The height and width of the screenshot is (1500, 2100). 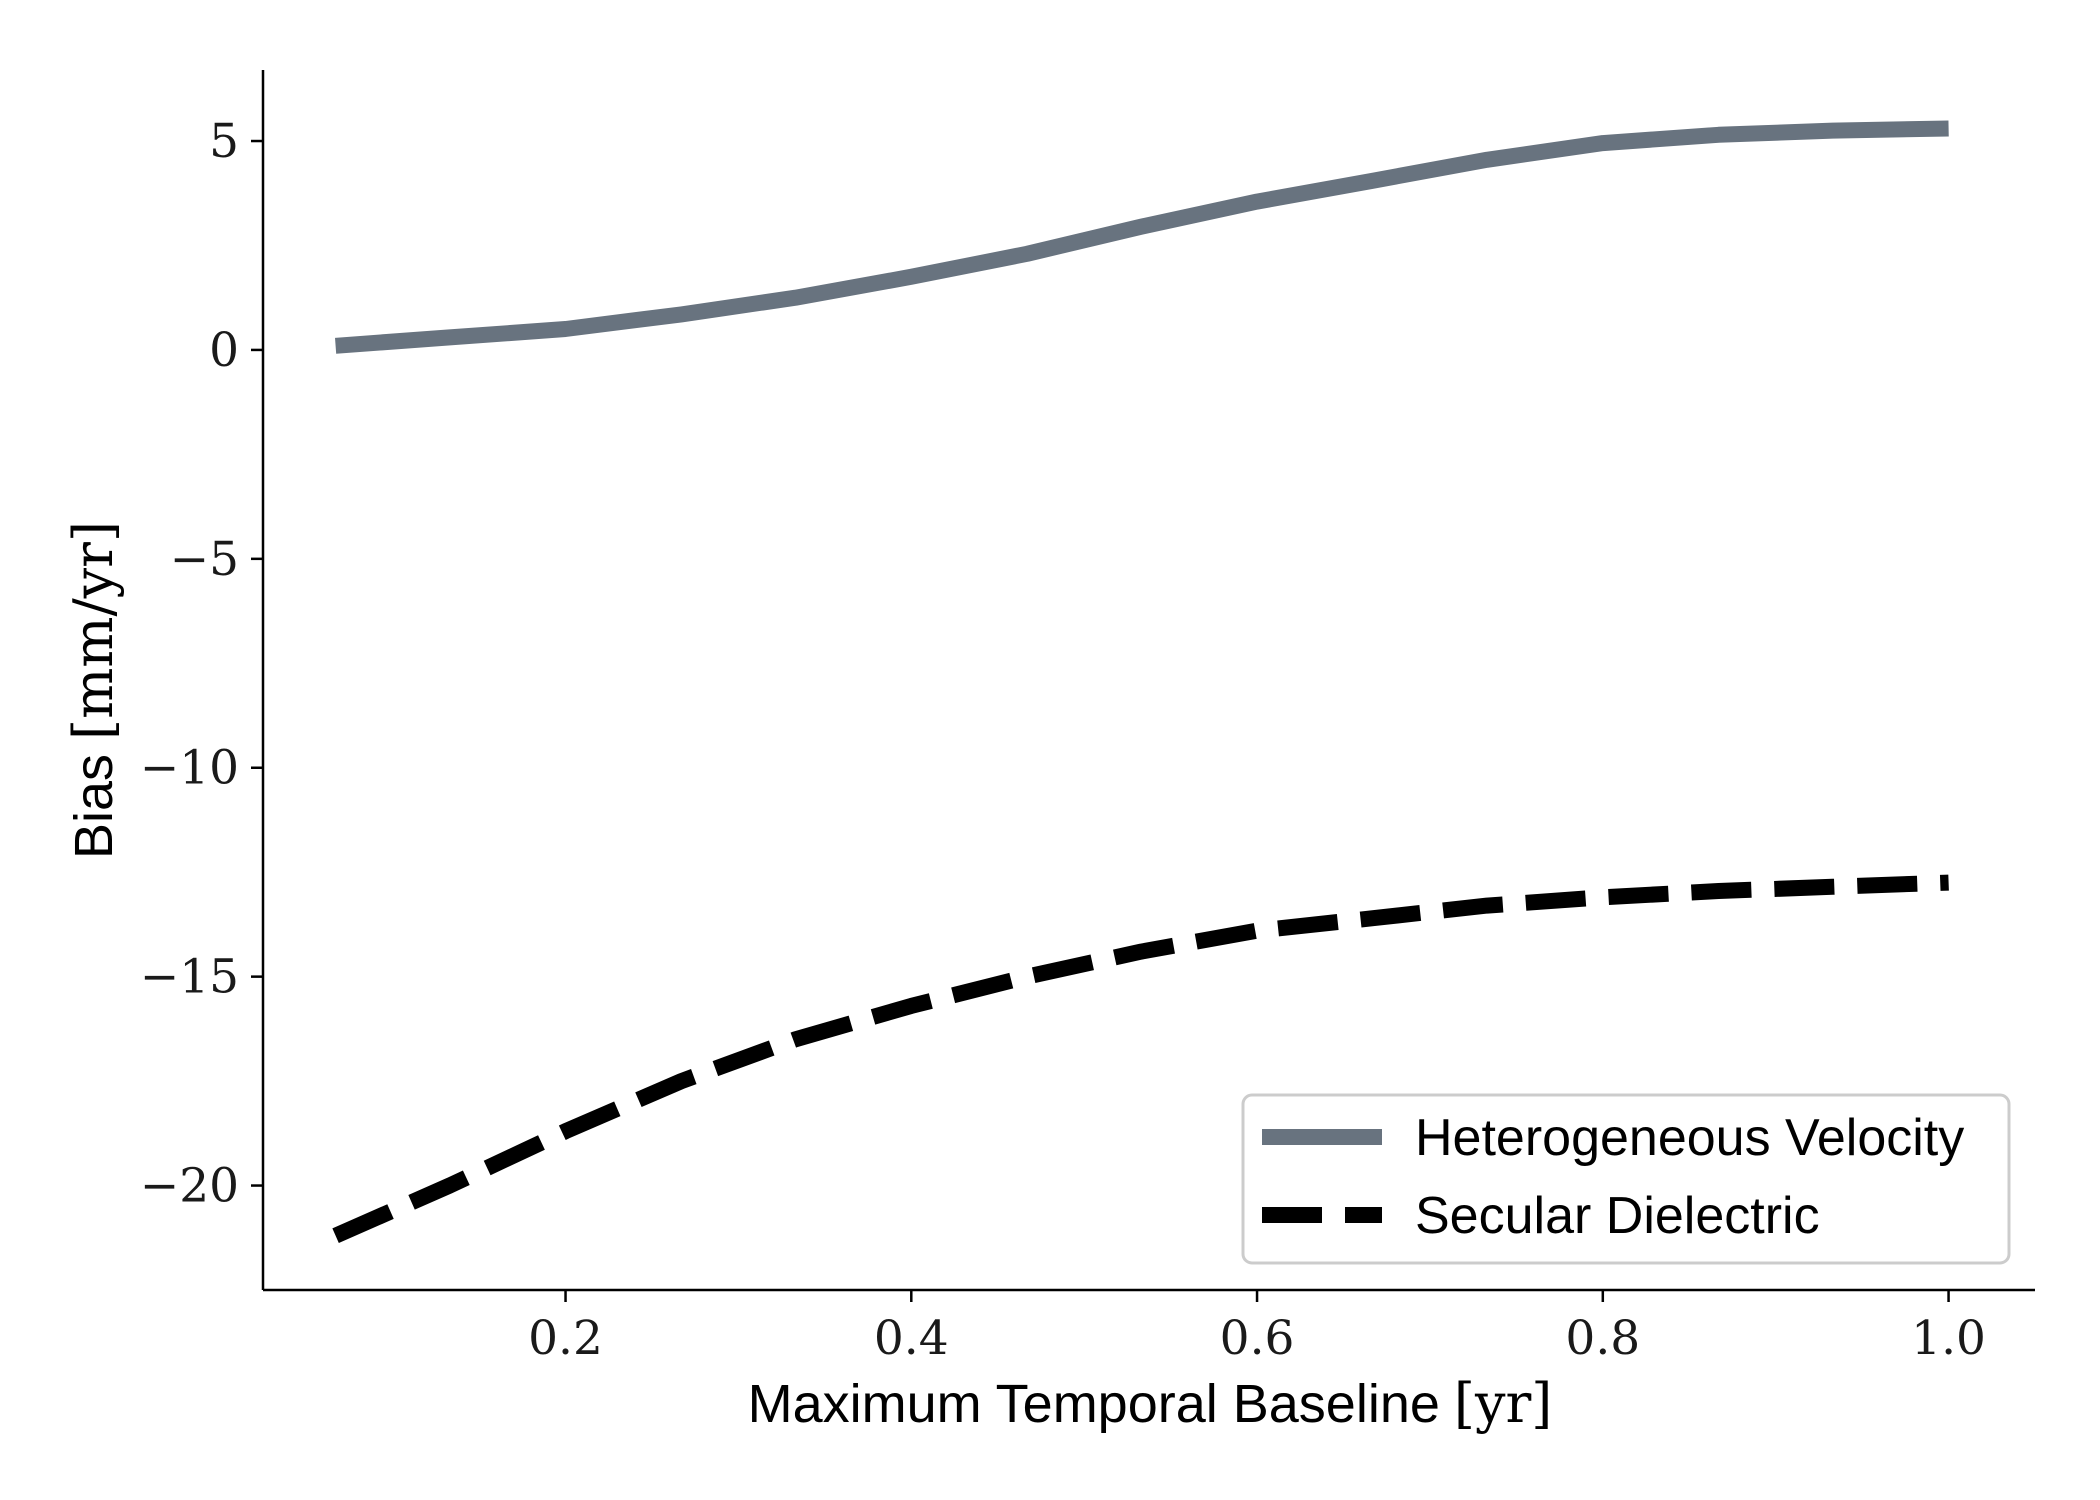 I want to click on y-axis-title-unit: [mm/yr], so click(x=93, y=630).